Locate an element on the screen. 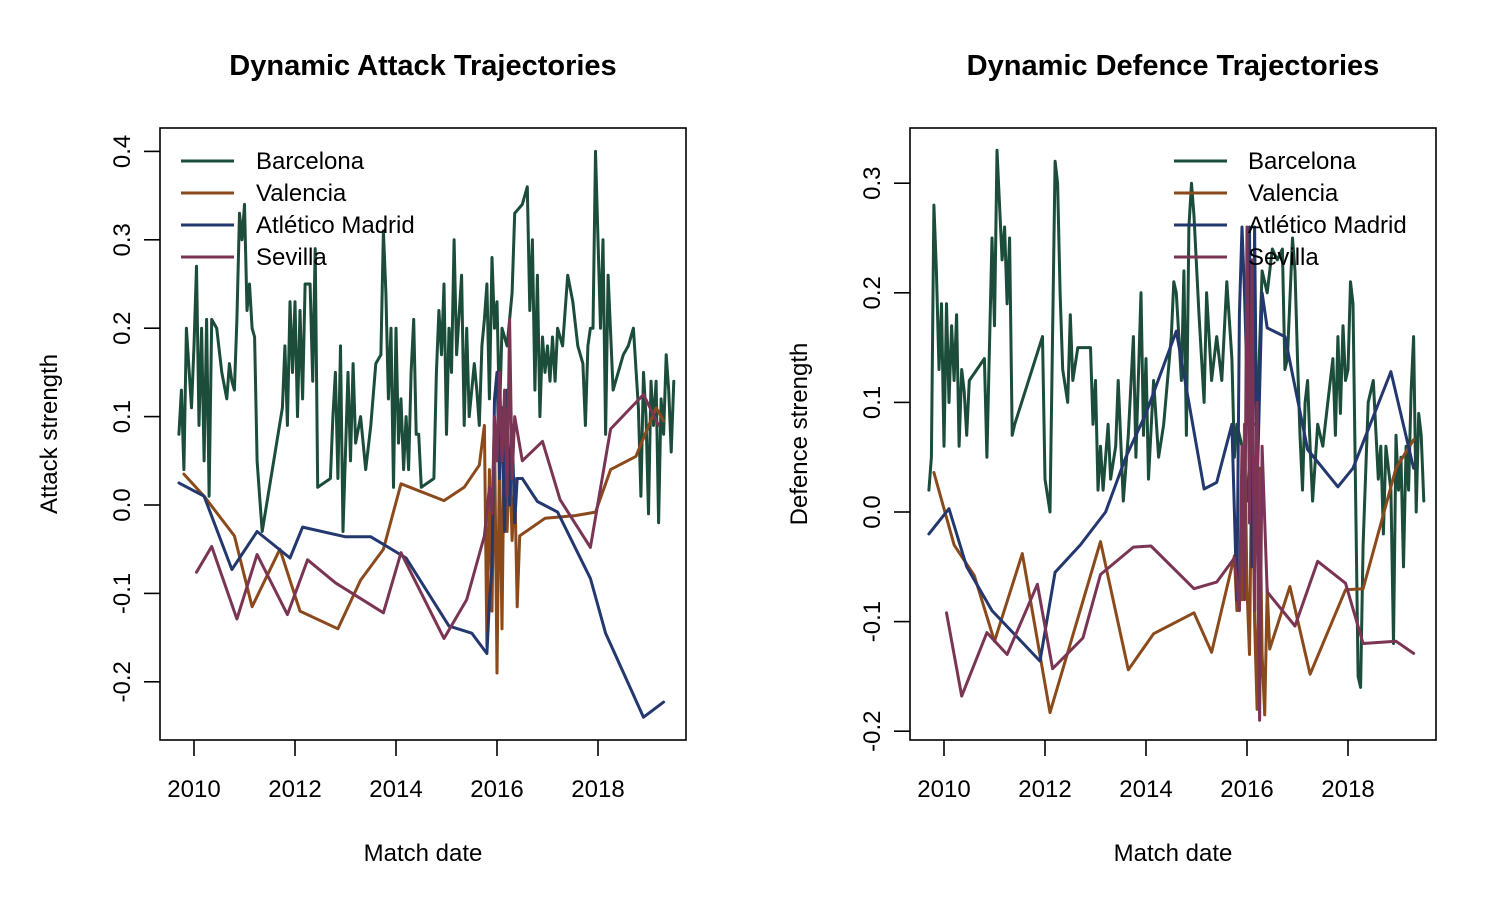 The width and height of the screenshot is (1500, 900). attack-y-tick-label: 0.3 is located at coordinates (122, 239).